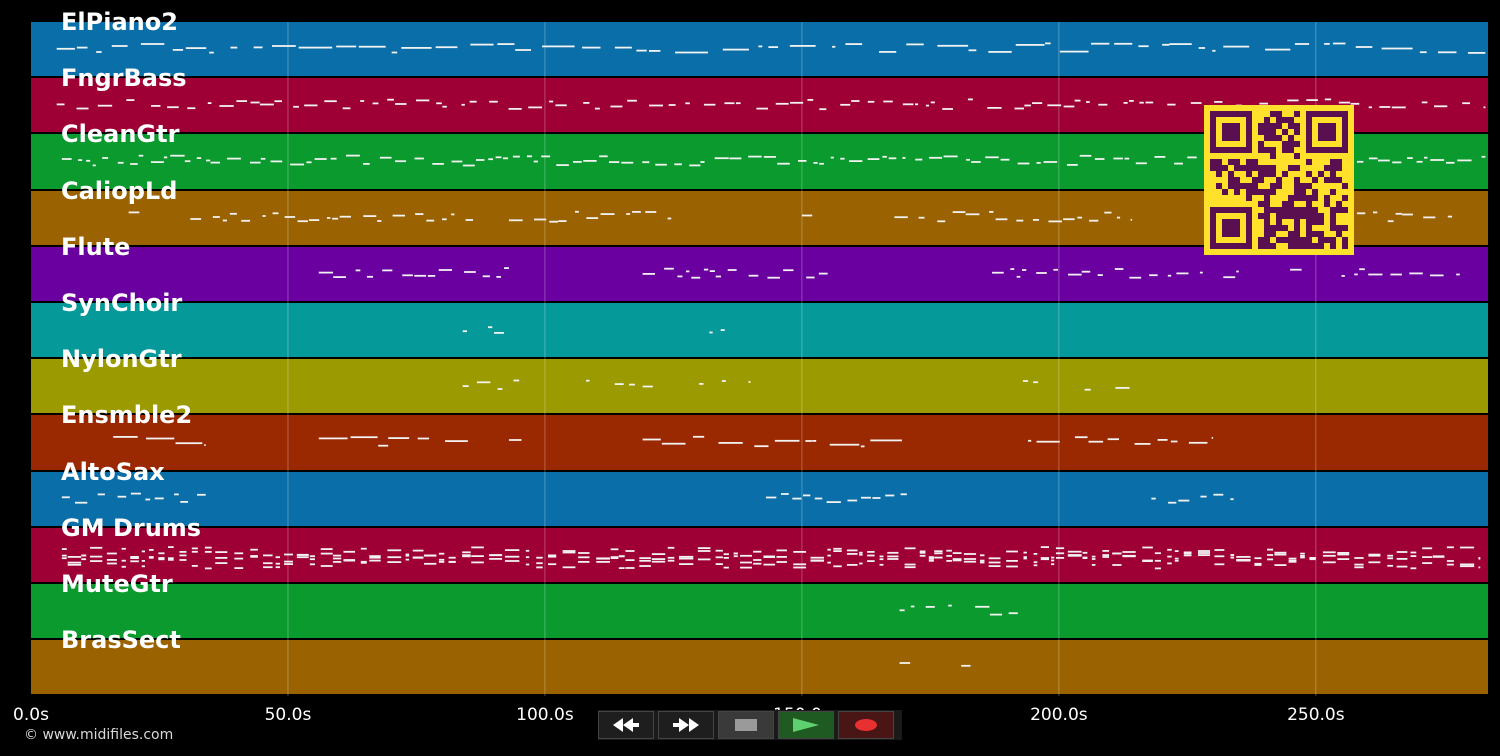 The width and height of the screenshot is (1500, 756). Describe the element at coordinates (746, 725) in the screenshot. I see `stop-button` at that location.